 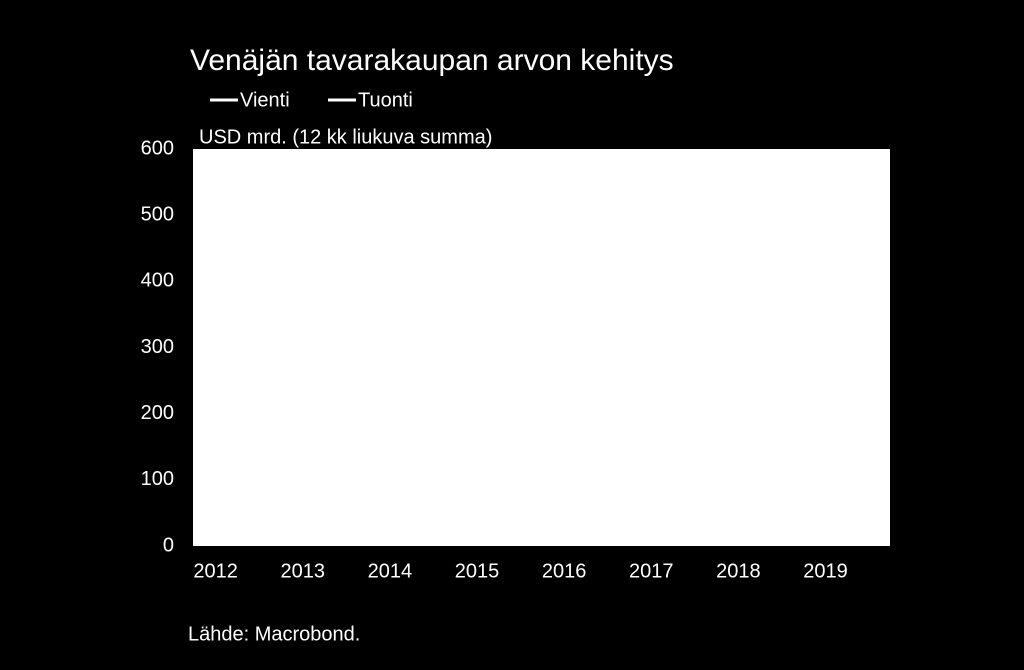 I want to click on x-tick-label: 2013, so click(x=303, y=571).